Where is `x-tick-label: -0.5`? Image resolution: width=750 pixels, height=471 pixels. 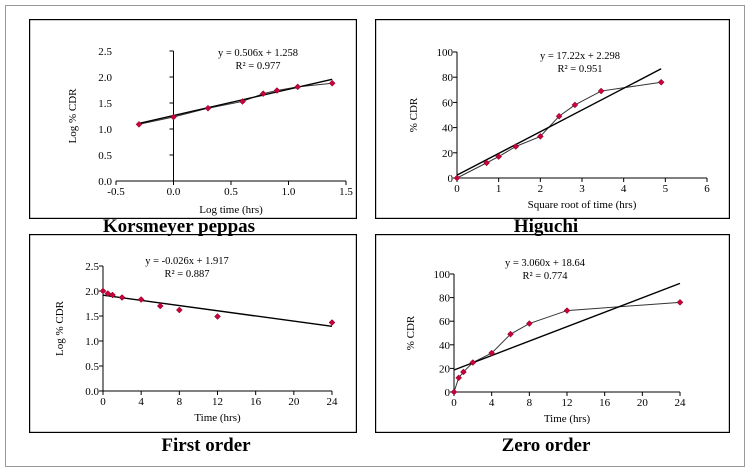 x-tick-label: -0.5 is located at coordinates (116, 192).